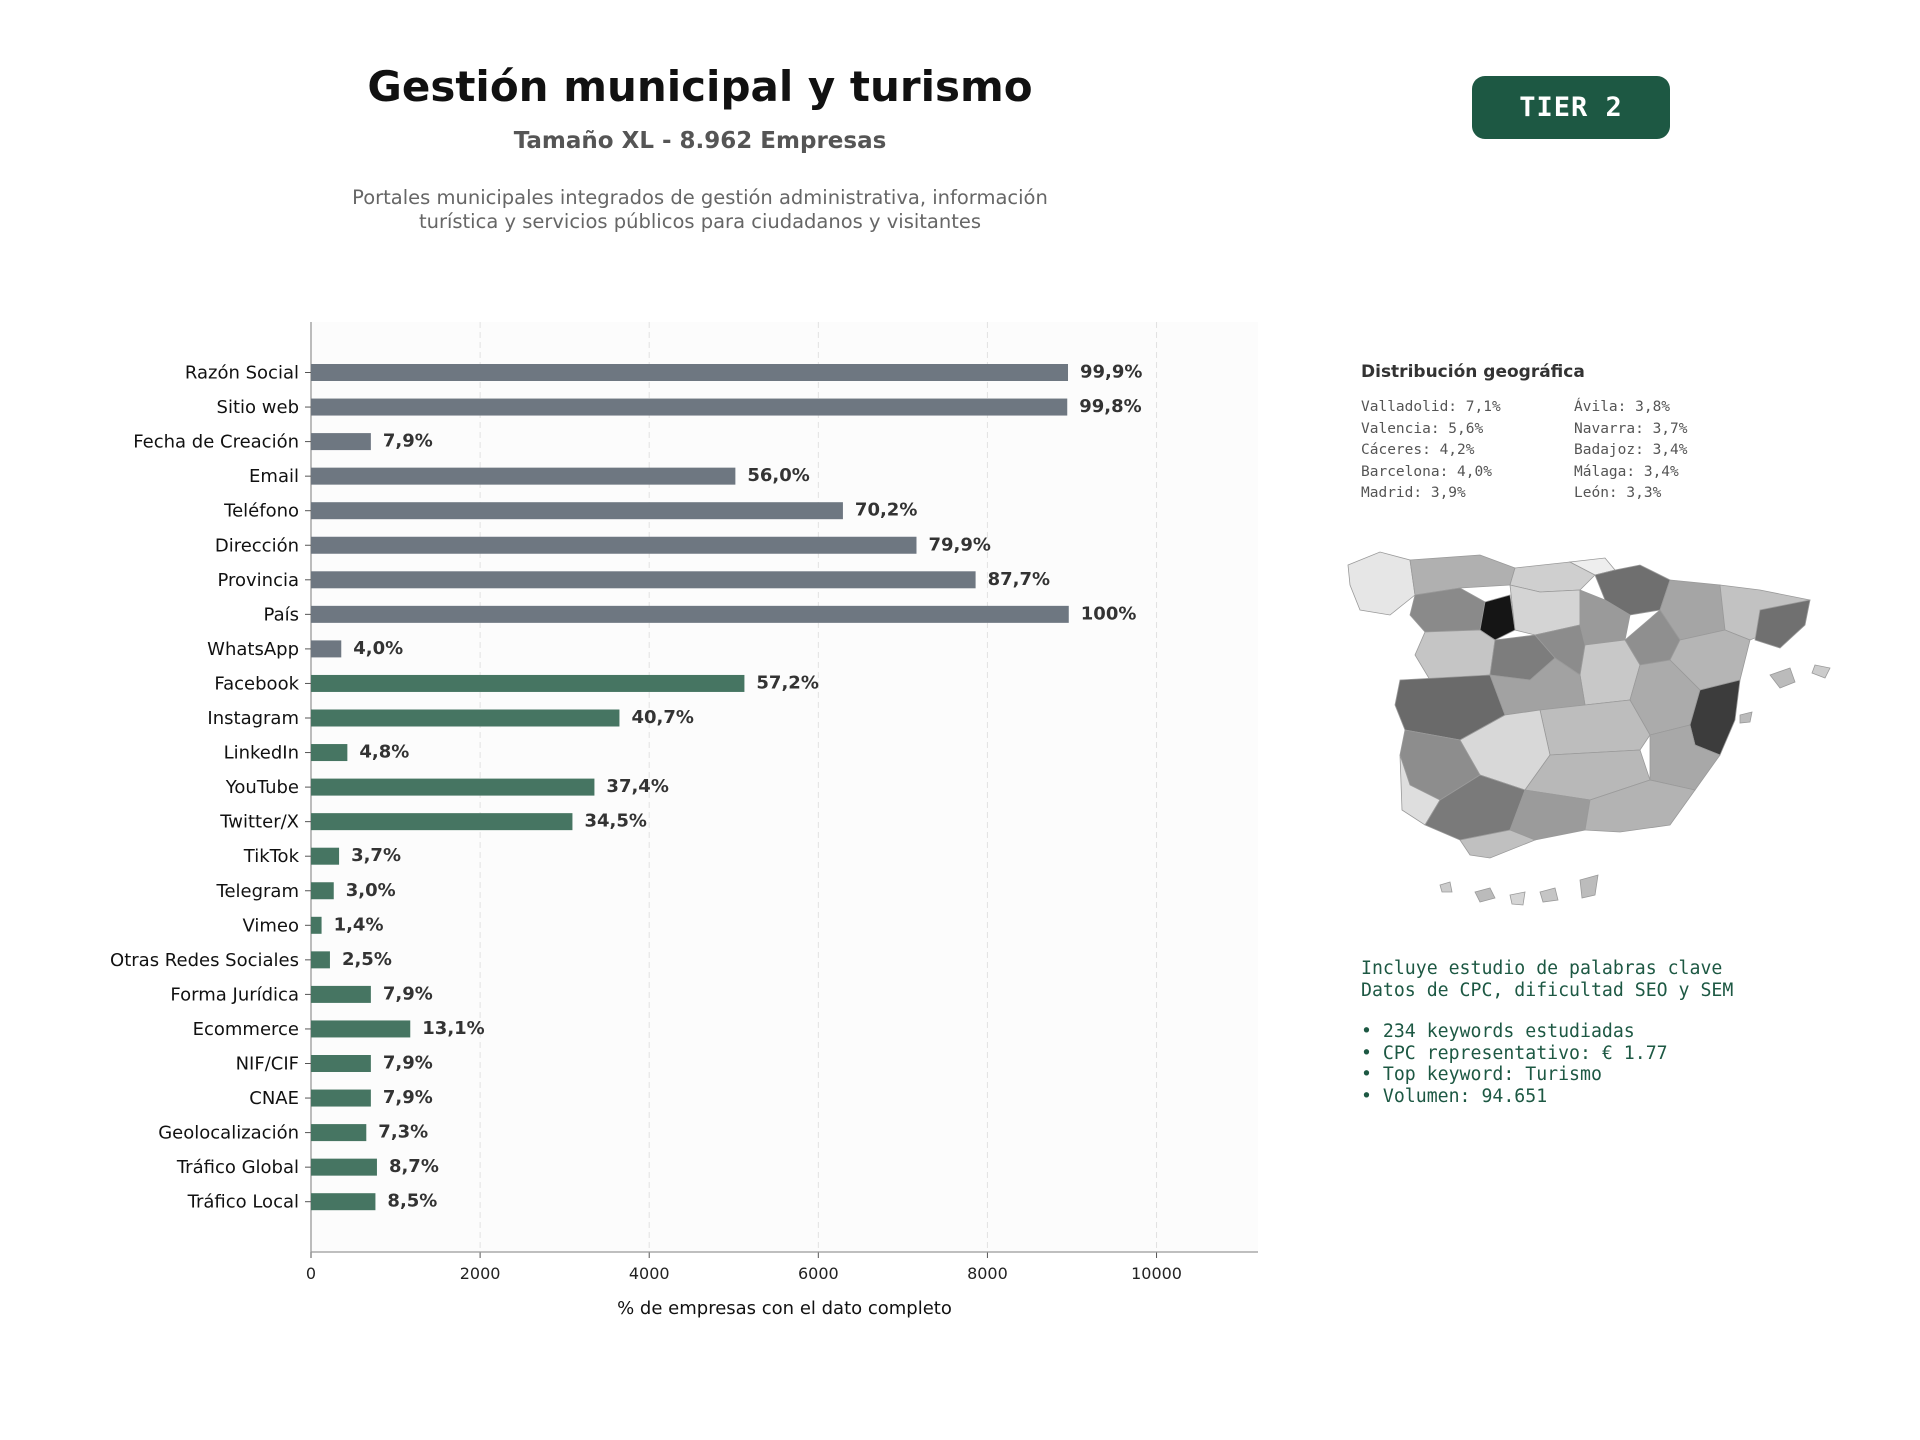  Describe the element at coordinates (274, 476) in the screenshot. I see `category-label: Email` at that location.